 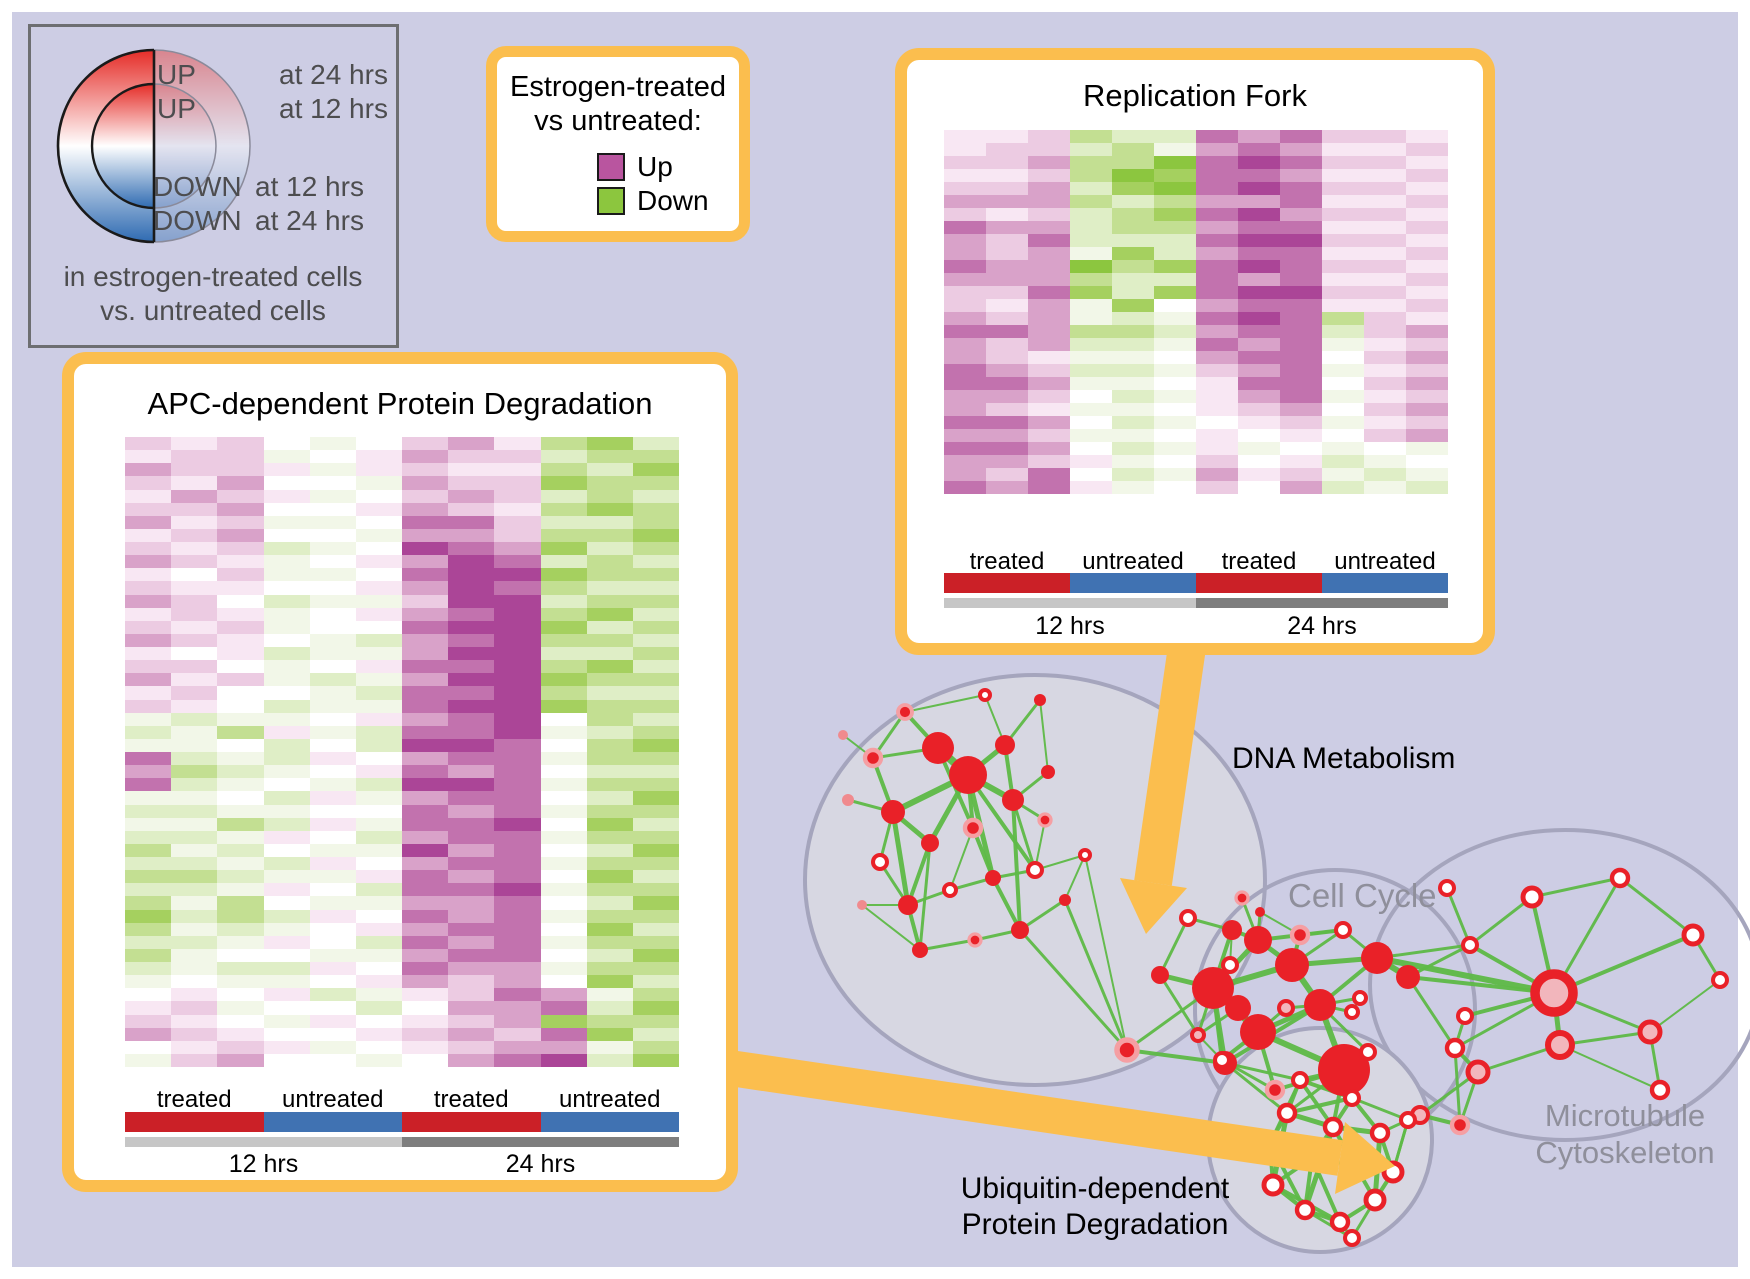 I want to click on group-label-treated-12hrs: treated, so click(x=1007, y=561).